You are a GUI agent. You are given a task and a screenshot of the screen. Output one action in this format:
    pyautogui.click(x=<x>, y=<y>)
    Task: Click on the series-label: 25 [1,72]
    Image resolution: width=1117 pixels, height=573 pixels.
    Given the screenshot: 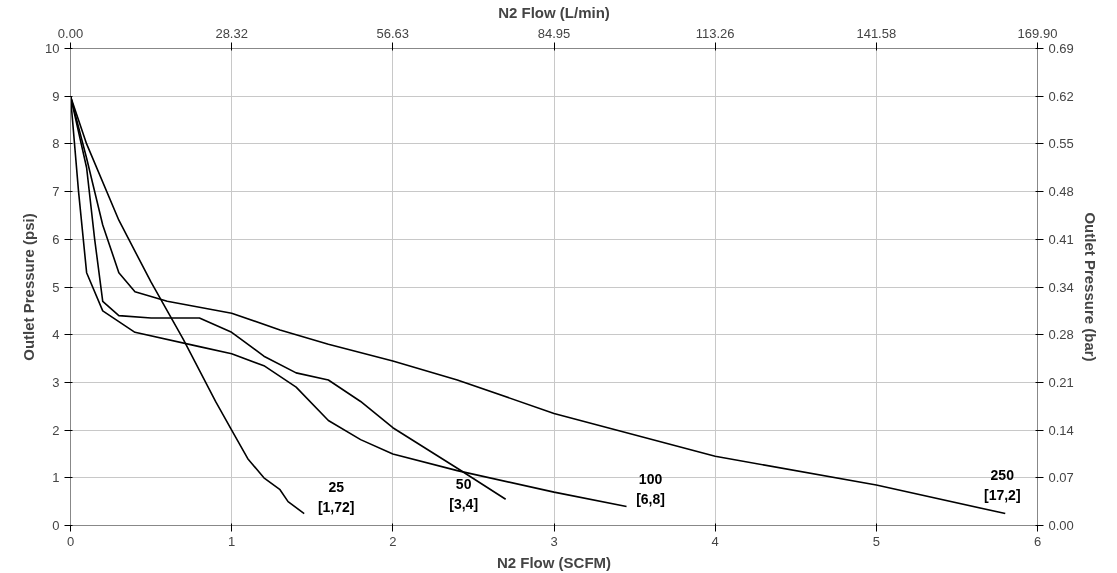 What is the action you would take?
    pyautogui.click(x=336, y=496)
    